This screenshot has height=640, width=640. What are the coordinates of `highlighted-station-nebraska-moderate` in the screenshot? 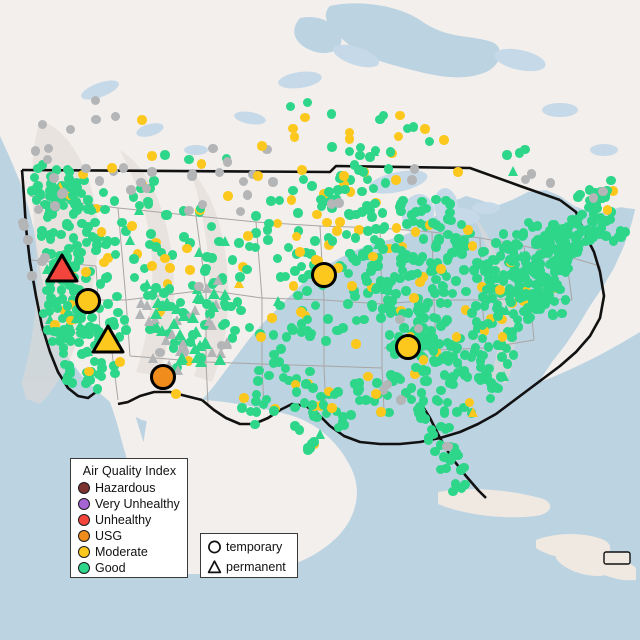 It's located at (324, 275).